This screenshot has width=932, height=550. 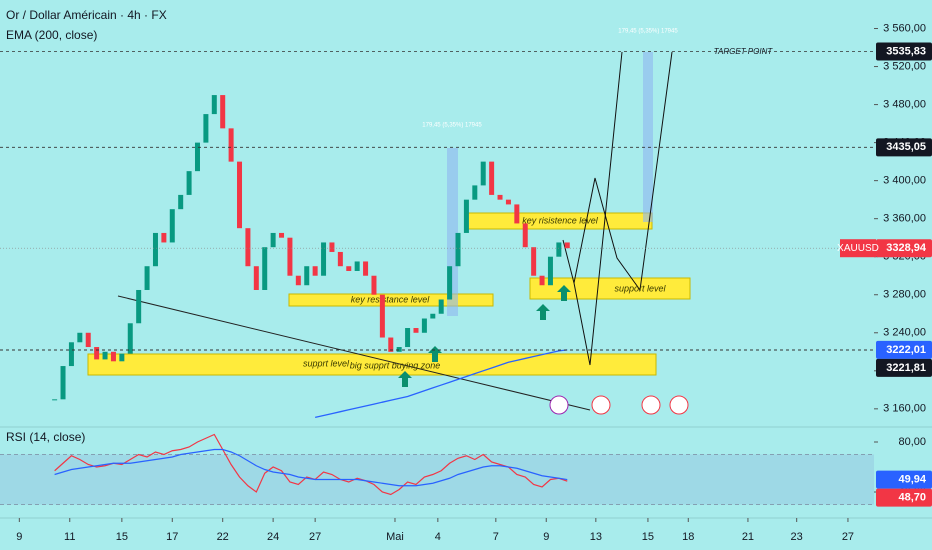 I want to click on price-label: 3222,01, so click(x=906, y=350).